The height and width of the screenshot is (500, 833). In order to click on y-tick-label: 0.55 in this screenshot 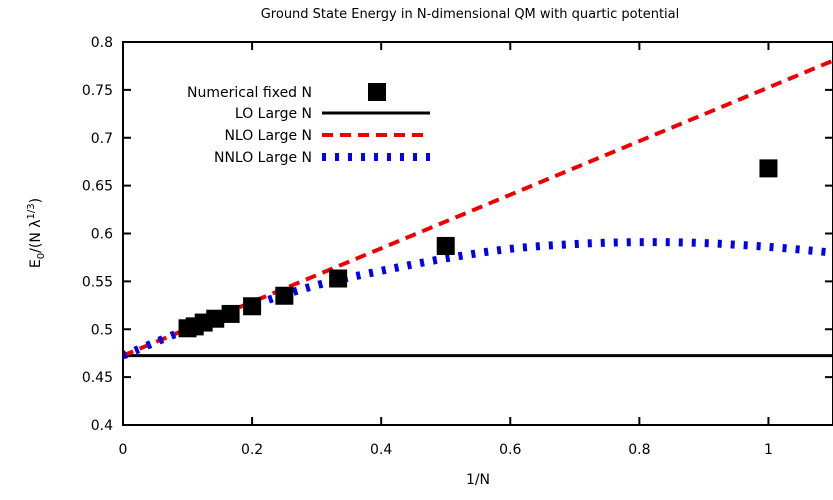, I will do `click(97, 282)`.